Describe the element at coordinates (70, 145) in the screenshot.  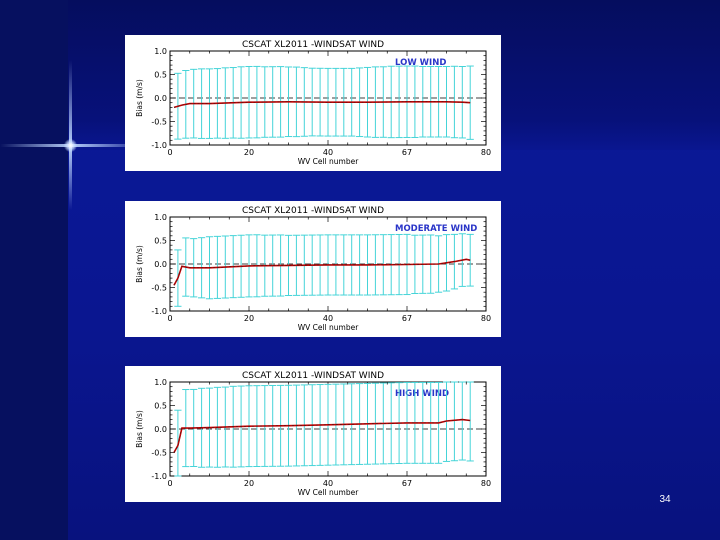
I see `sparkle-star-icon` at that location.